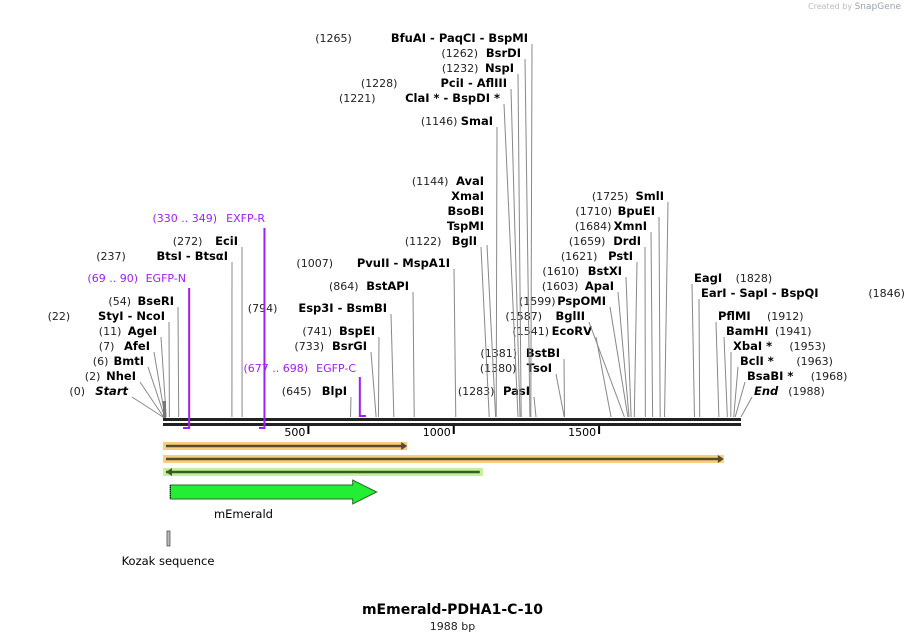 Image resolution: width=905 pixels, height=642 pixels. I want to click on restriction-site: EciI (272), so click(208, 326).